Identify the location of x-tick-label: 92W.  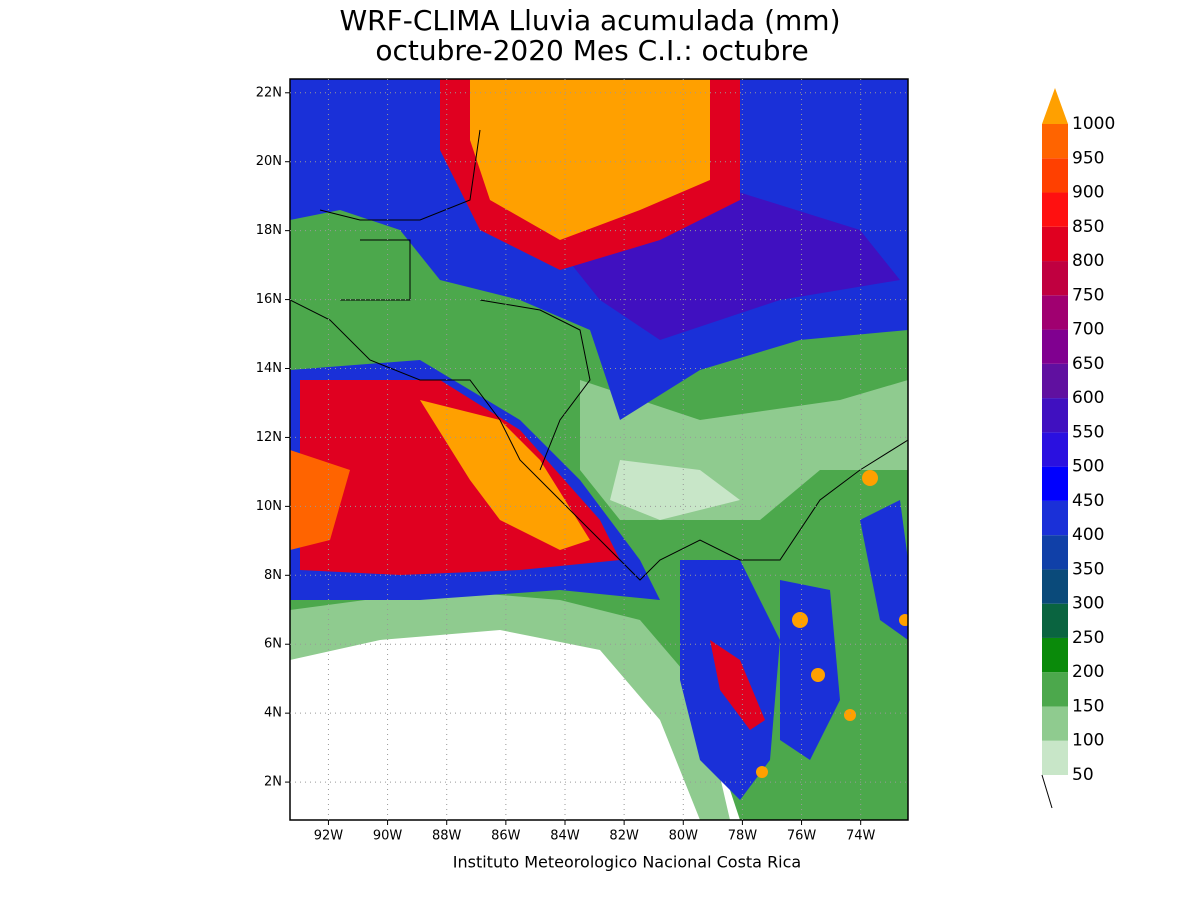
(329, 836).